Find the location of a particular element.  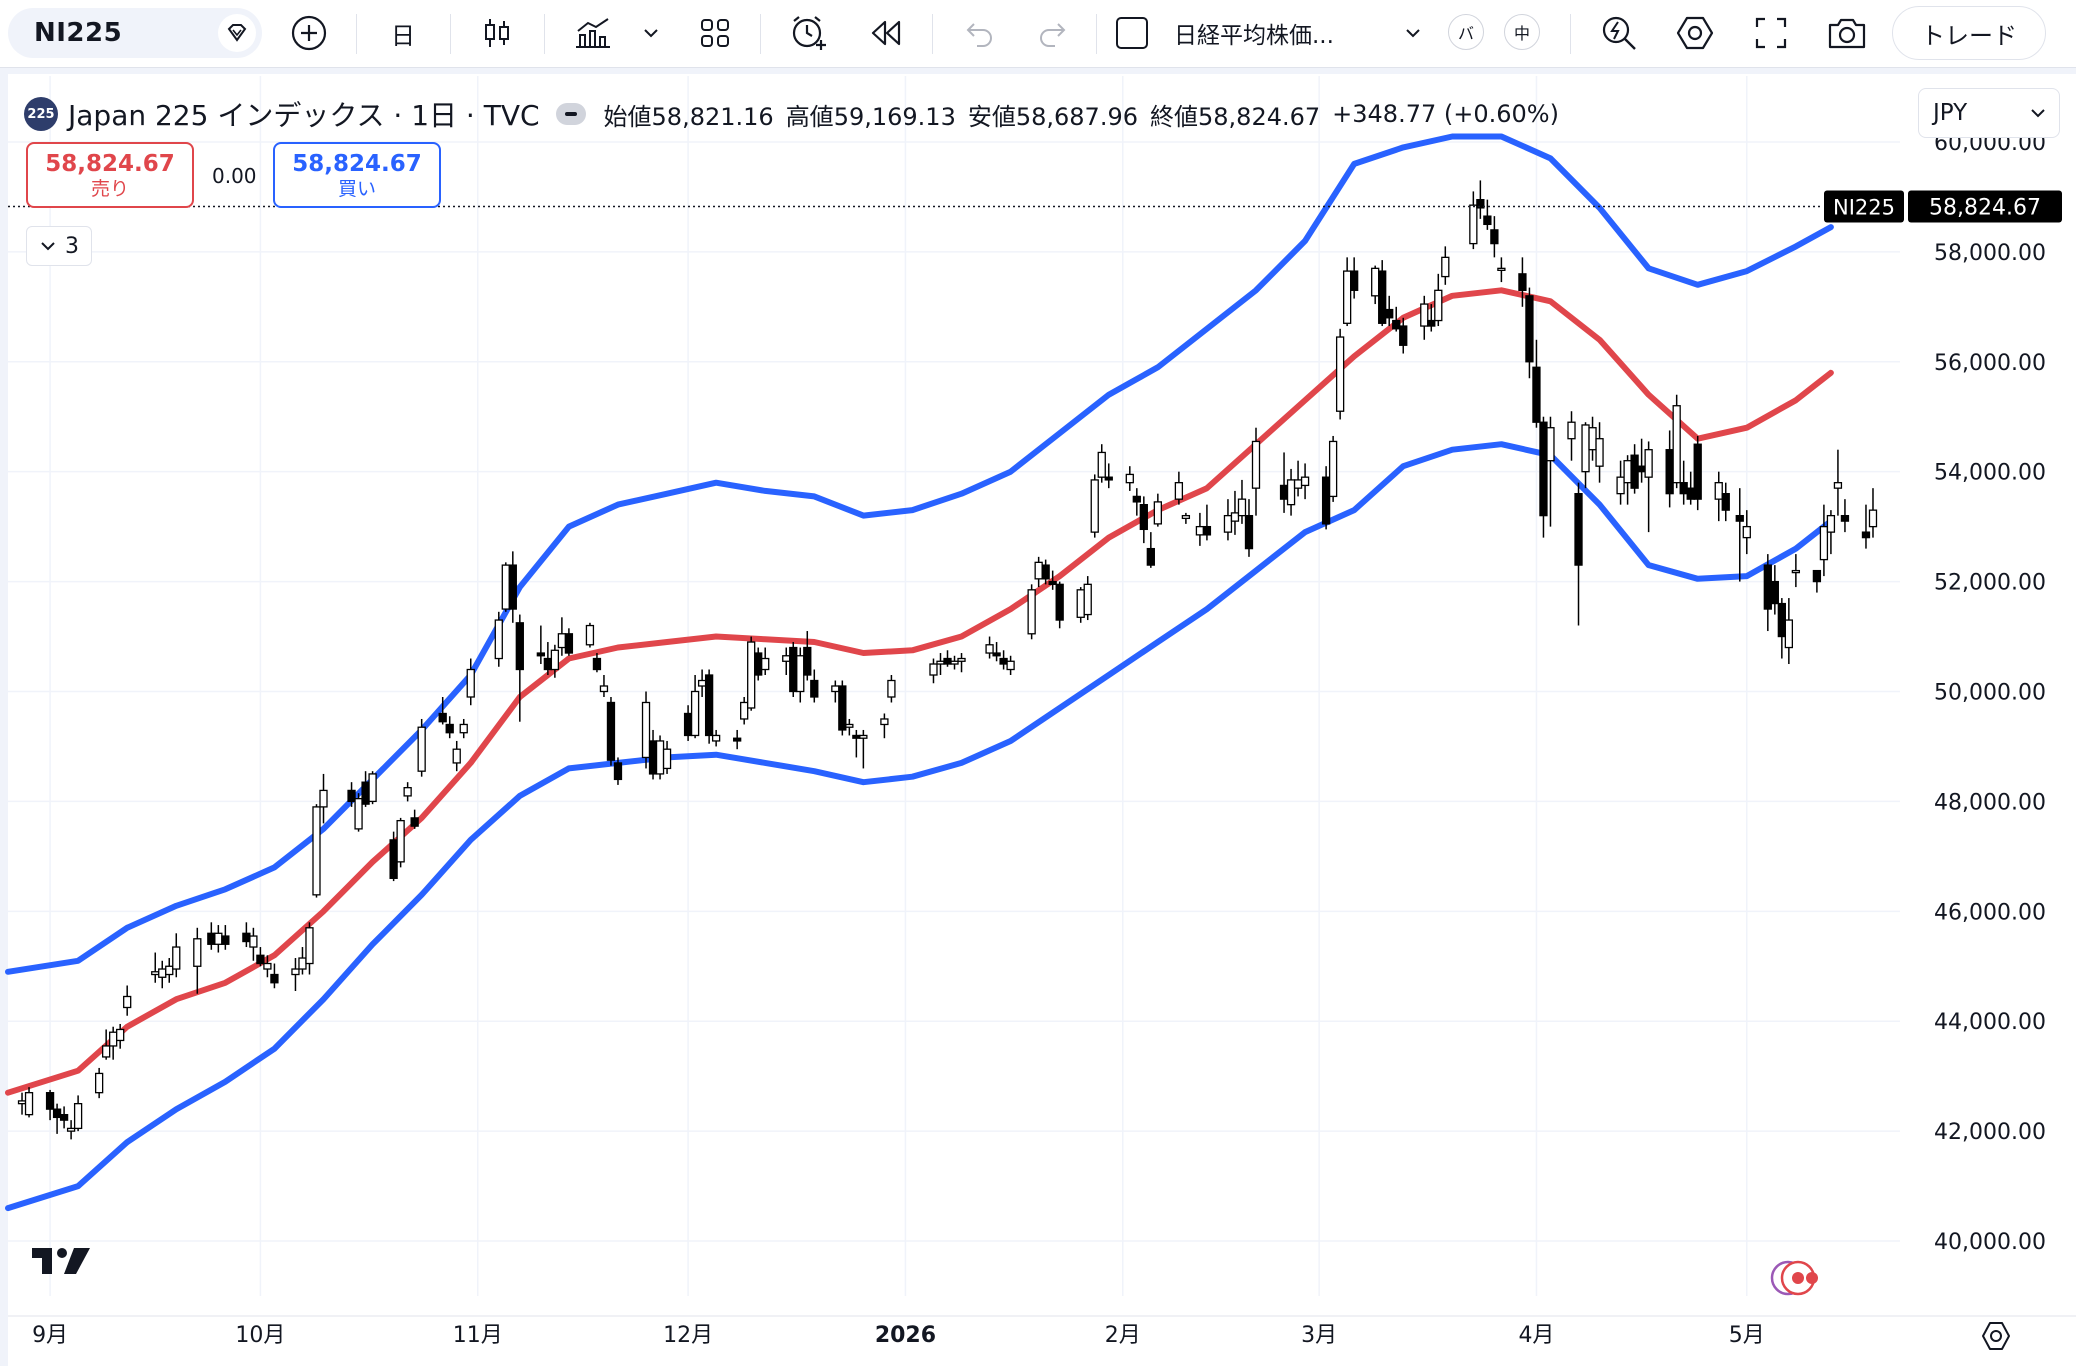

indicators-button is located at coordinates (593, 33).